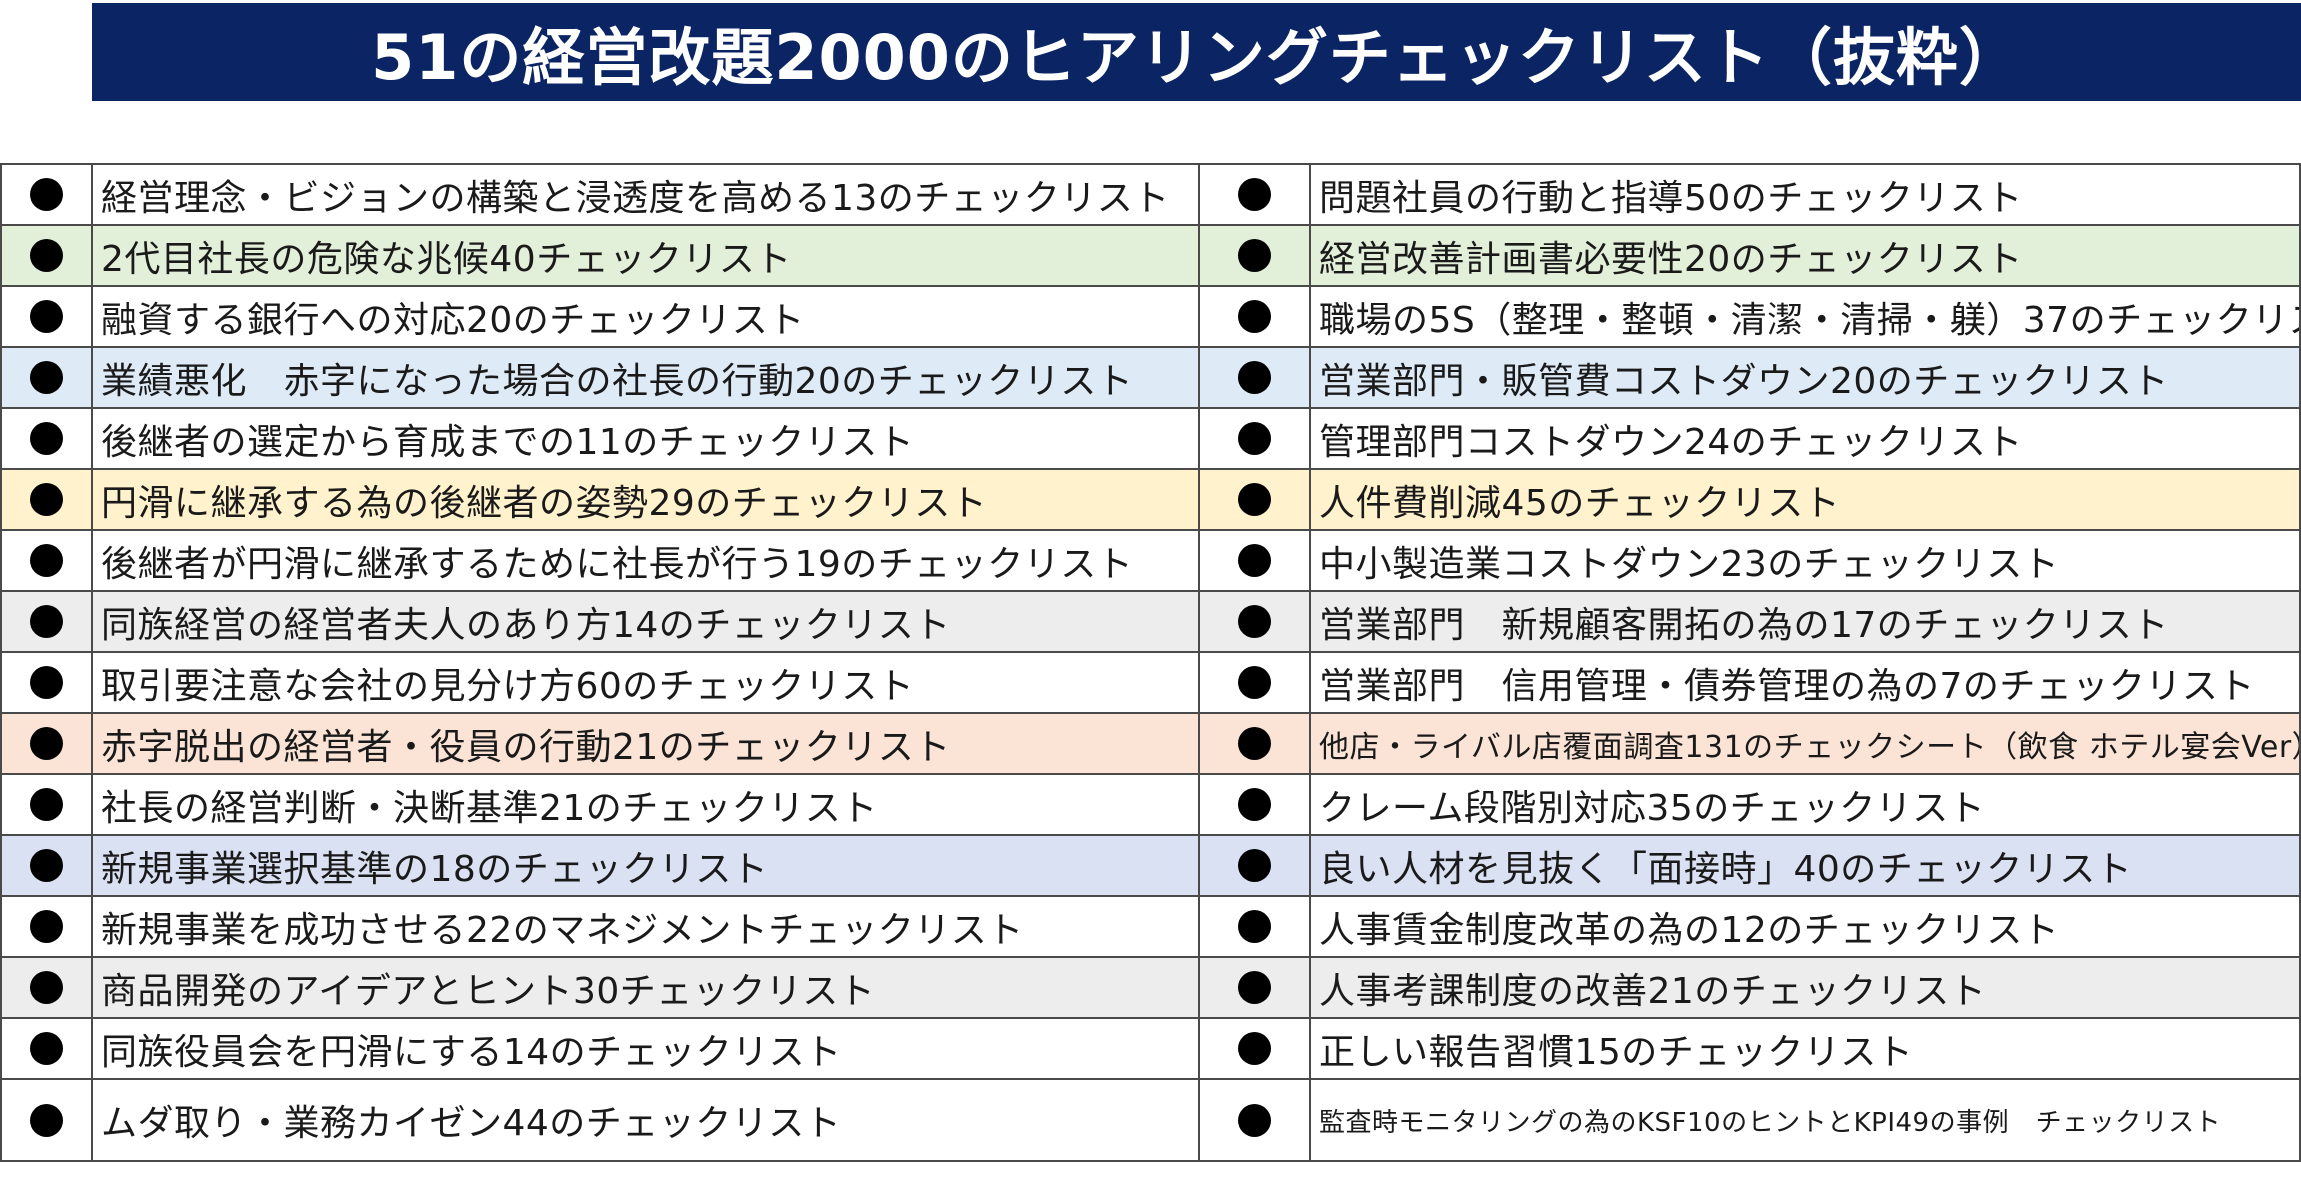  What do you see at coordinates (645, 560) in the screenshot?
I see `left-checklist-item: 後継者が円滑に継承するために社長が行う19のチェックリスト` at bounding box center [645, 560].